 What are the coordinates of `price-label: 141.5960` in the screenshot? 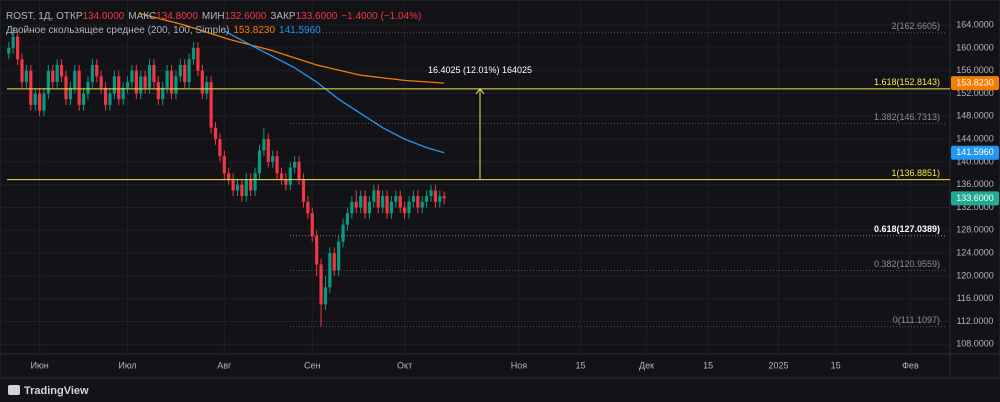 It's located at (975, 152).